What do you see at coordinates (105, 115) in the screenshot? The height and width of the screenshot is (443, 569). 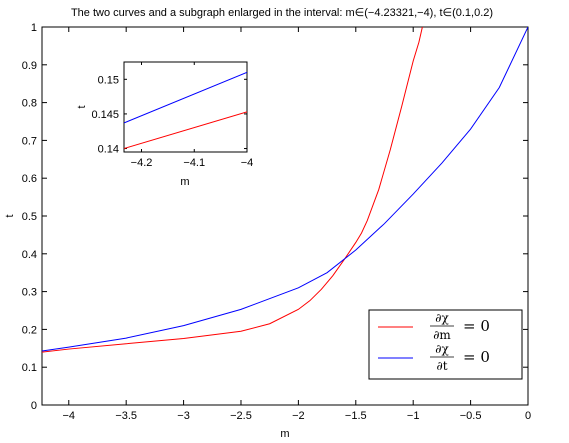 I see `inset-y-tick-label: 0.145` at bounding box center [105, 115].